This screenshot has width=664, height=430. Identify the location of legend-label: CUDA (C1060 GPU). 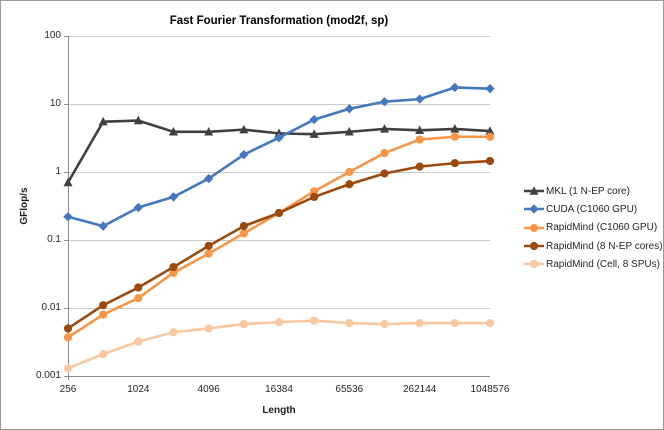
(592, 209).